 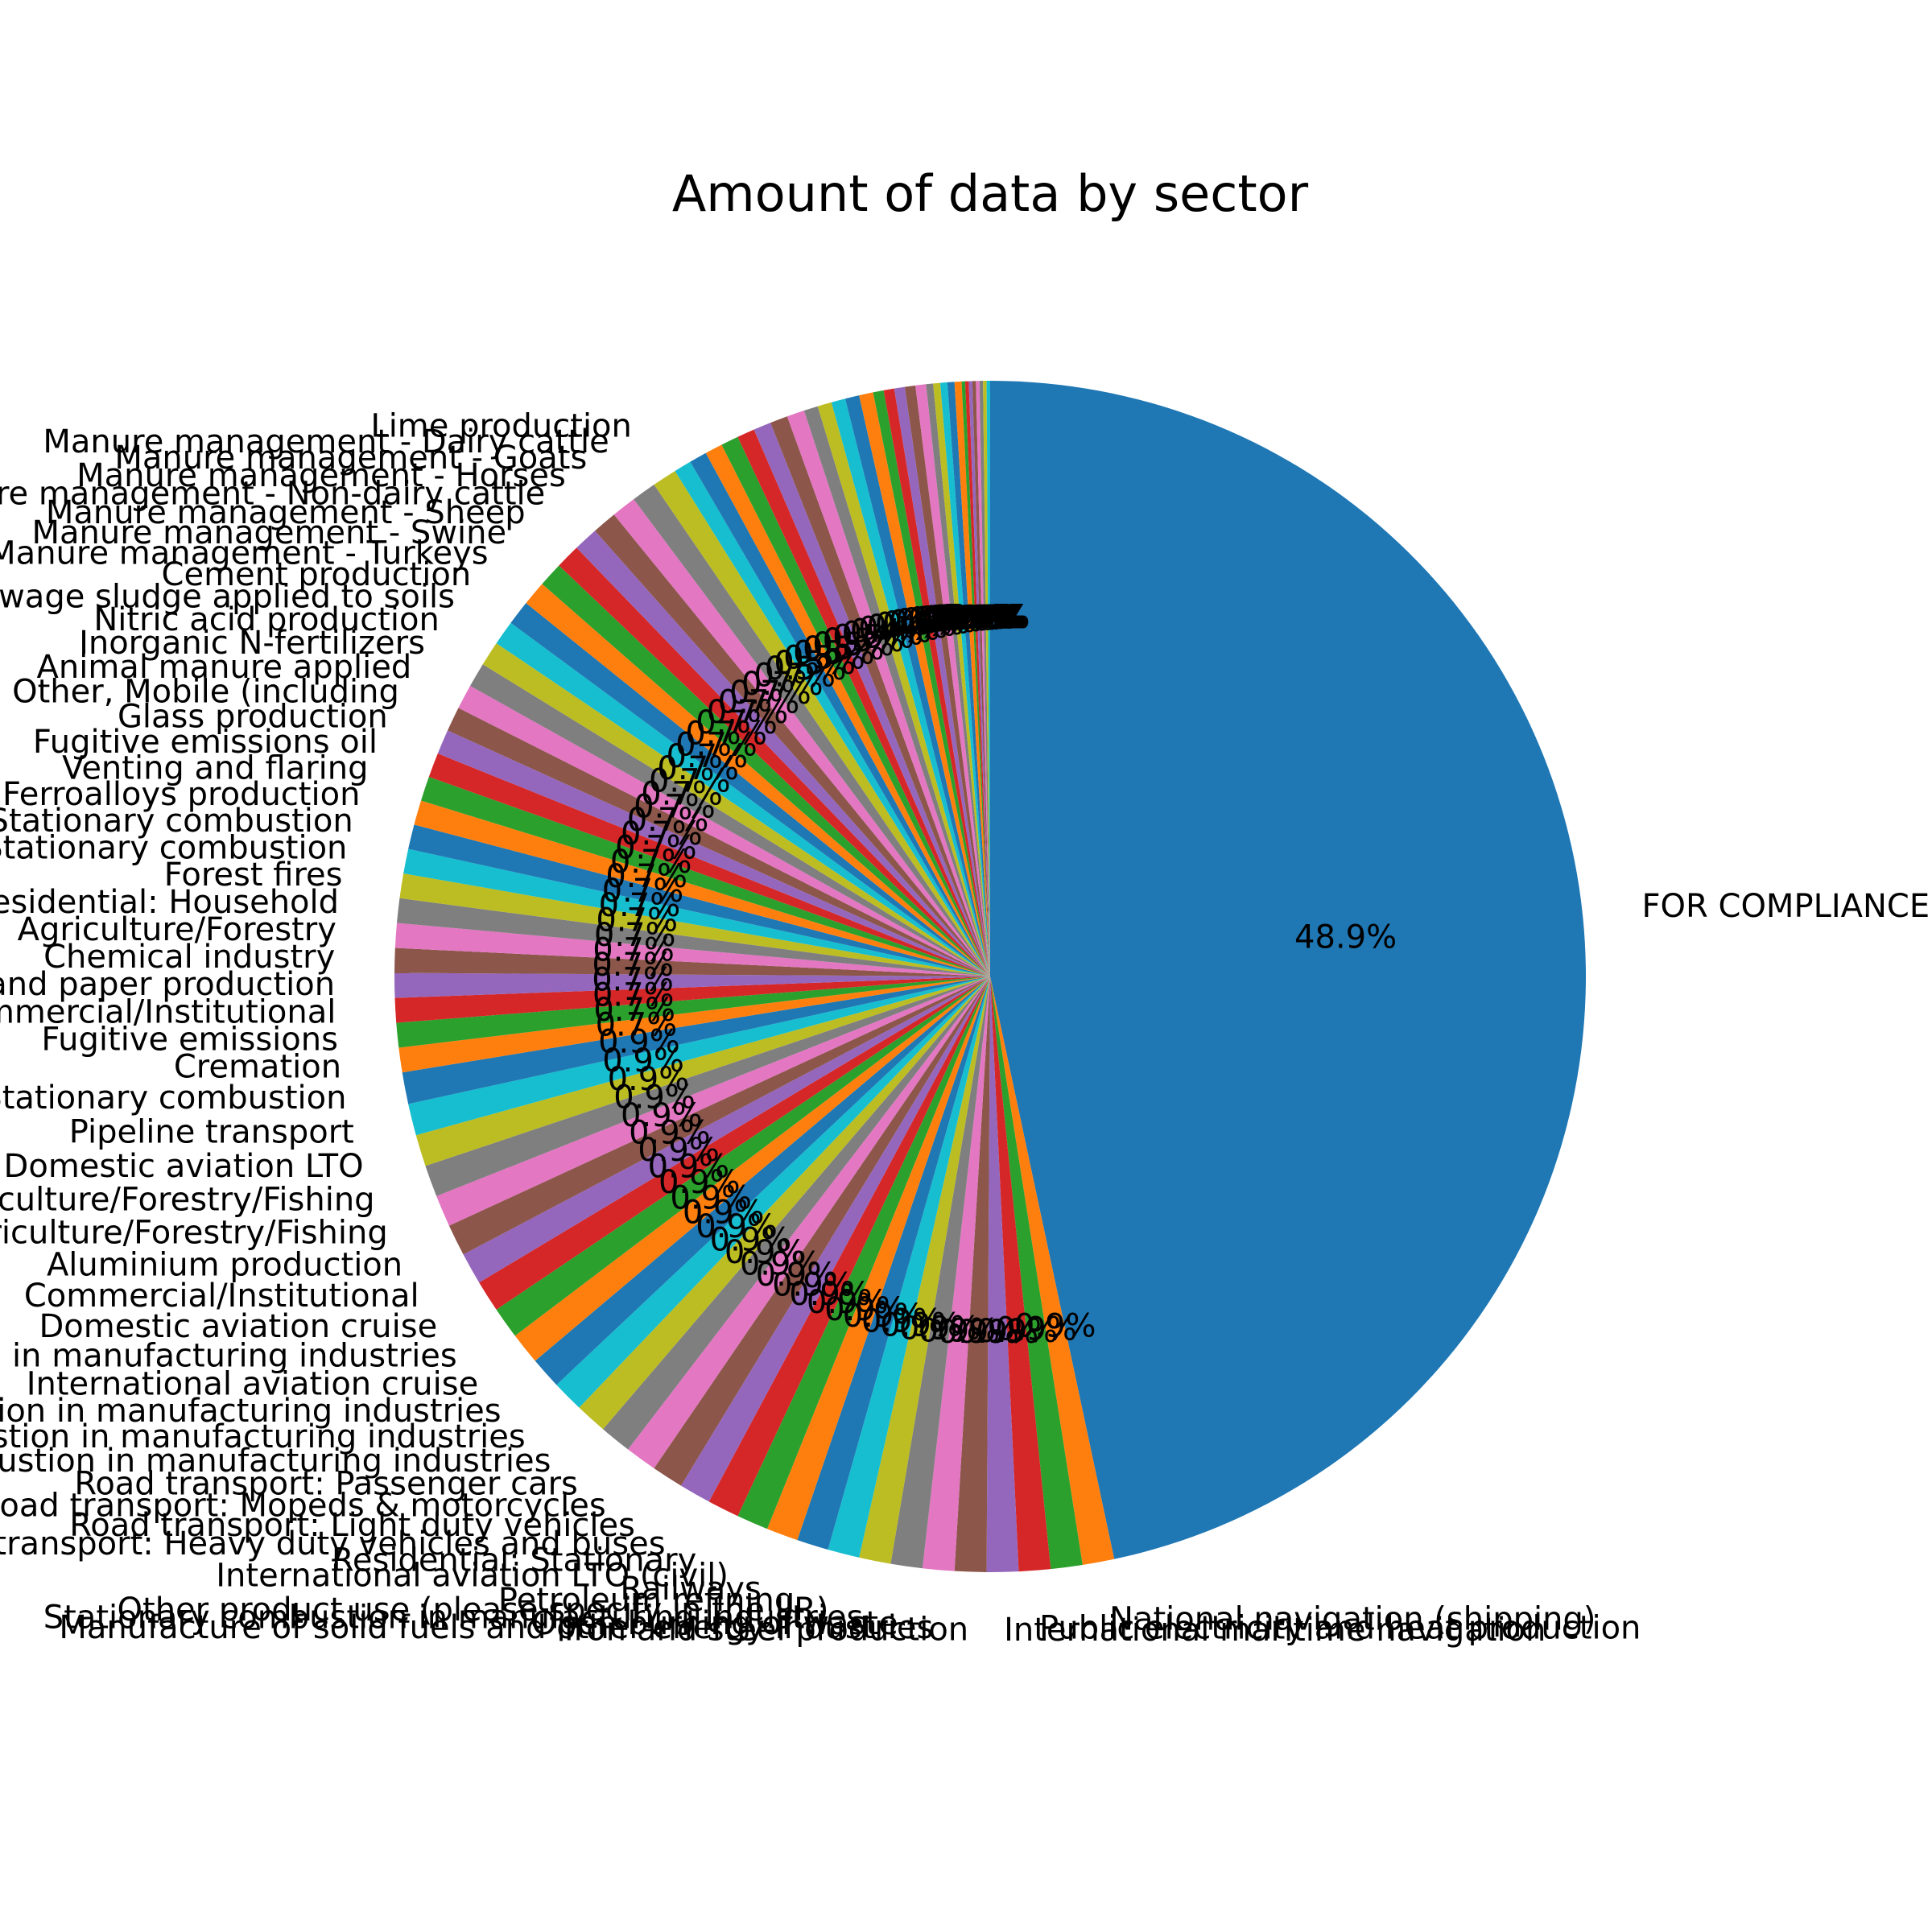 I want to click on slice-label: Domestic aviation LTO, so click(x=184, y=1166).